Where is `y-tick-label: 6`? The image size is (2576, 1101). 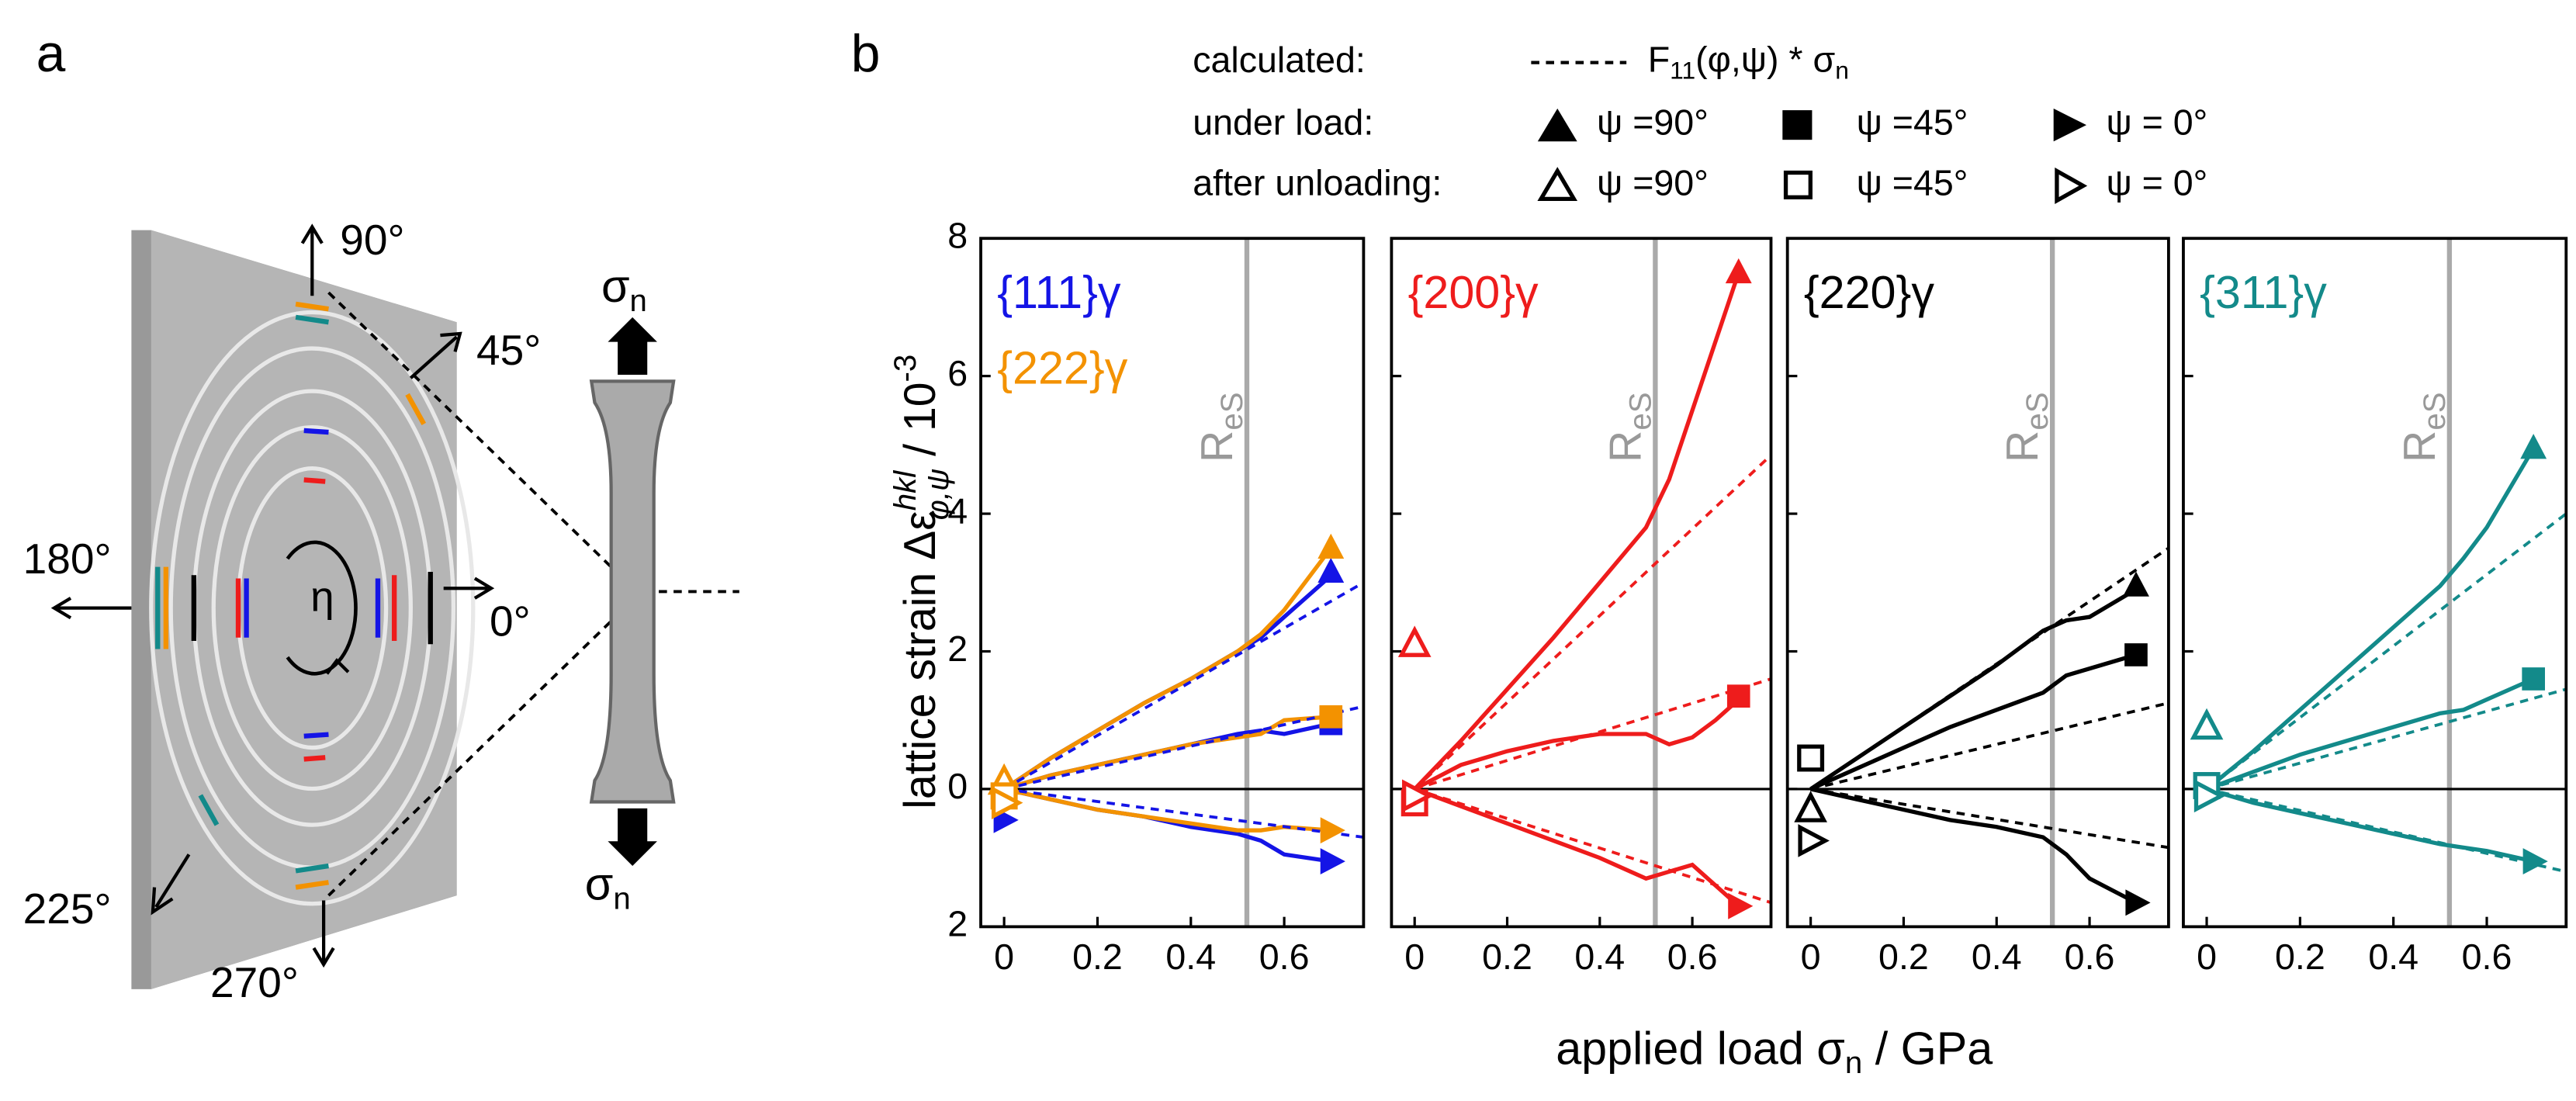 y-tick-label: 6 is located at coordinates (957, 373).